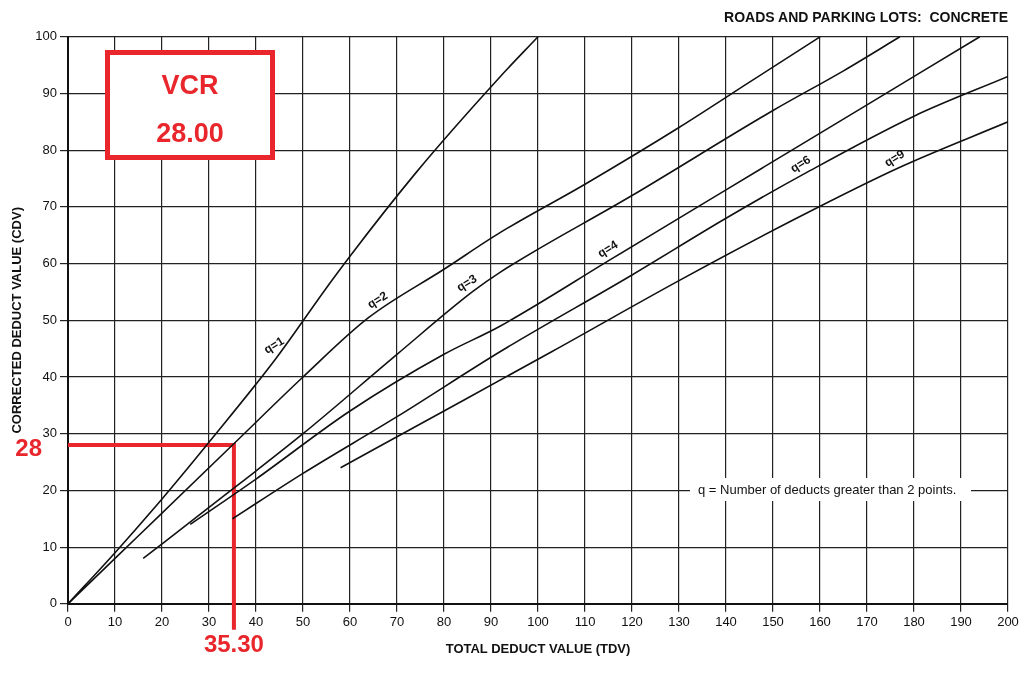  Describe the element at coordinates (961, 622) in the screenshot. I see `x-tick-label: 190` at that location.